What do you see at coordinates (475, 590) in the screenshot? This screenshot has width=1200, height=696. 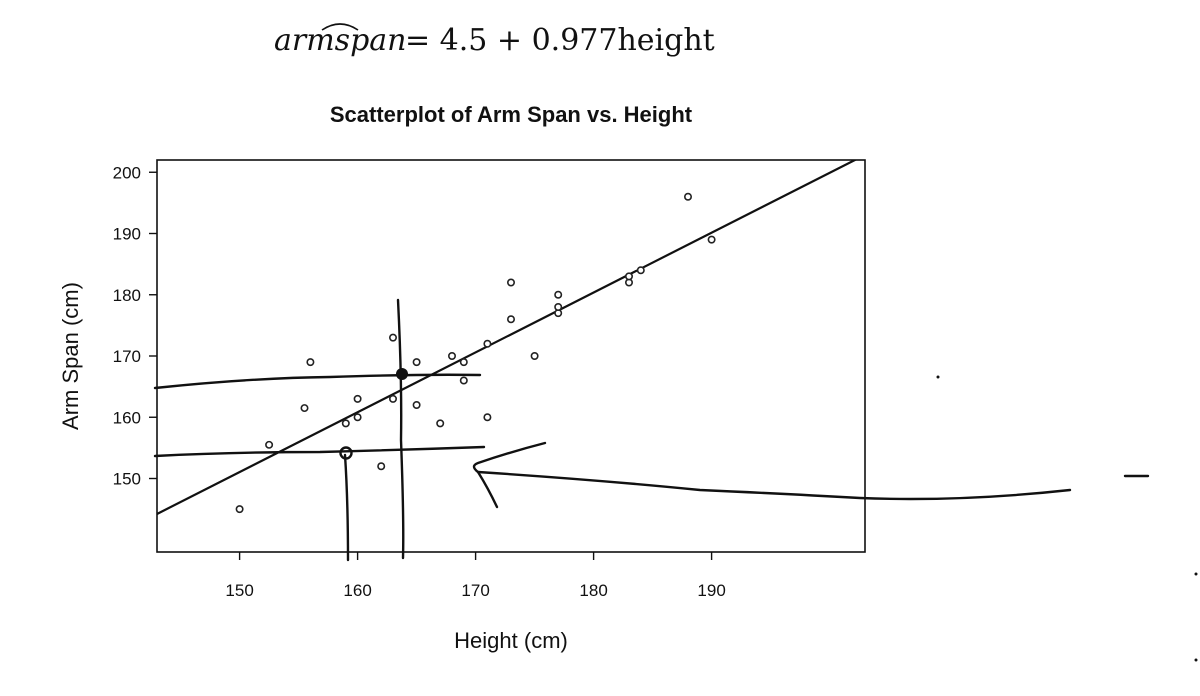 I see `x-tick-label: 170` at bounding box center [475, 590].